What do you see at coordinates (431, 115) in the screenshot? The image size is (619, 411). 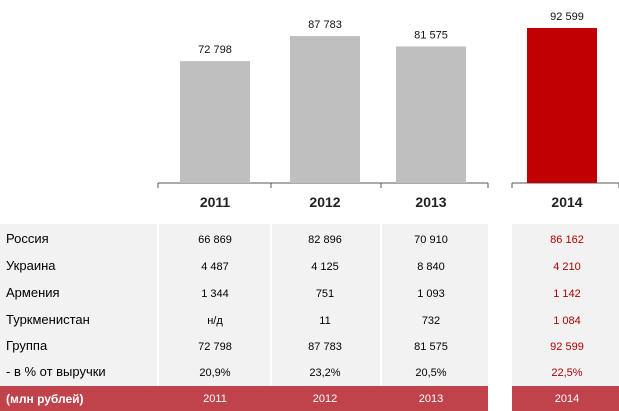 I see `bar-2013` at bounding box center [431, 115].